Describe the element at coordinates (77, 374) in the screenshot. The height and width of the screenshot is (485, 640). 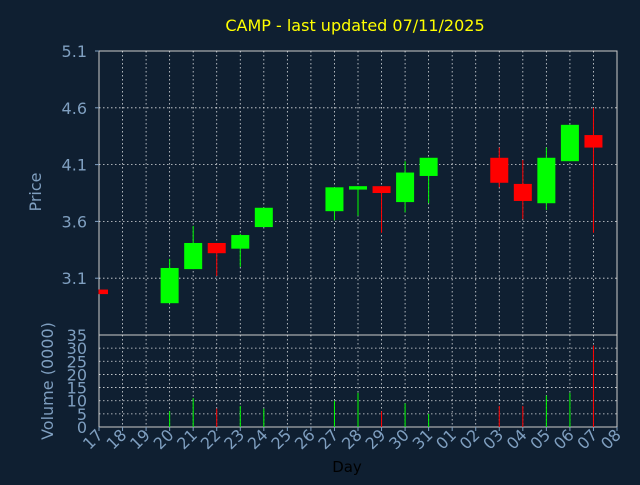
I see `volume-tick-label: 20` at that location.